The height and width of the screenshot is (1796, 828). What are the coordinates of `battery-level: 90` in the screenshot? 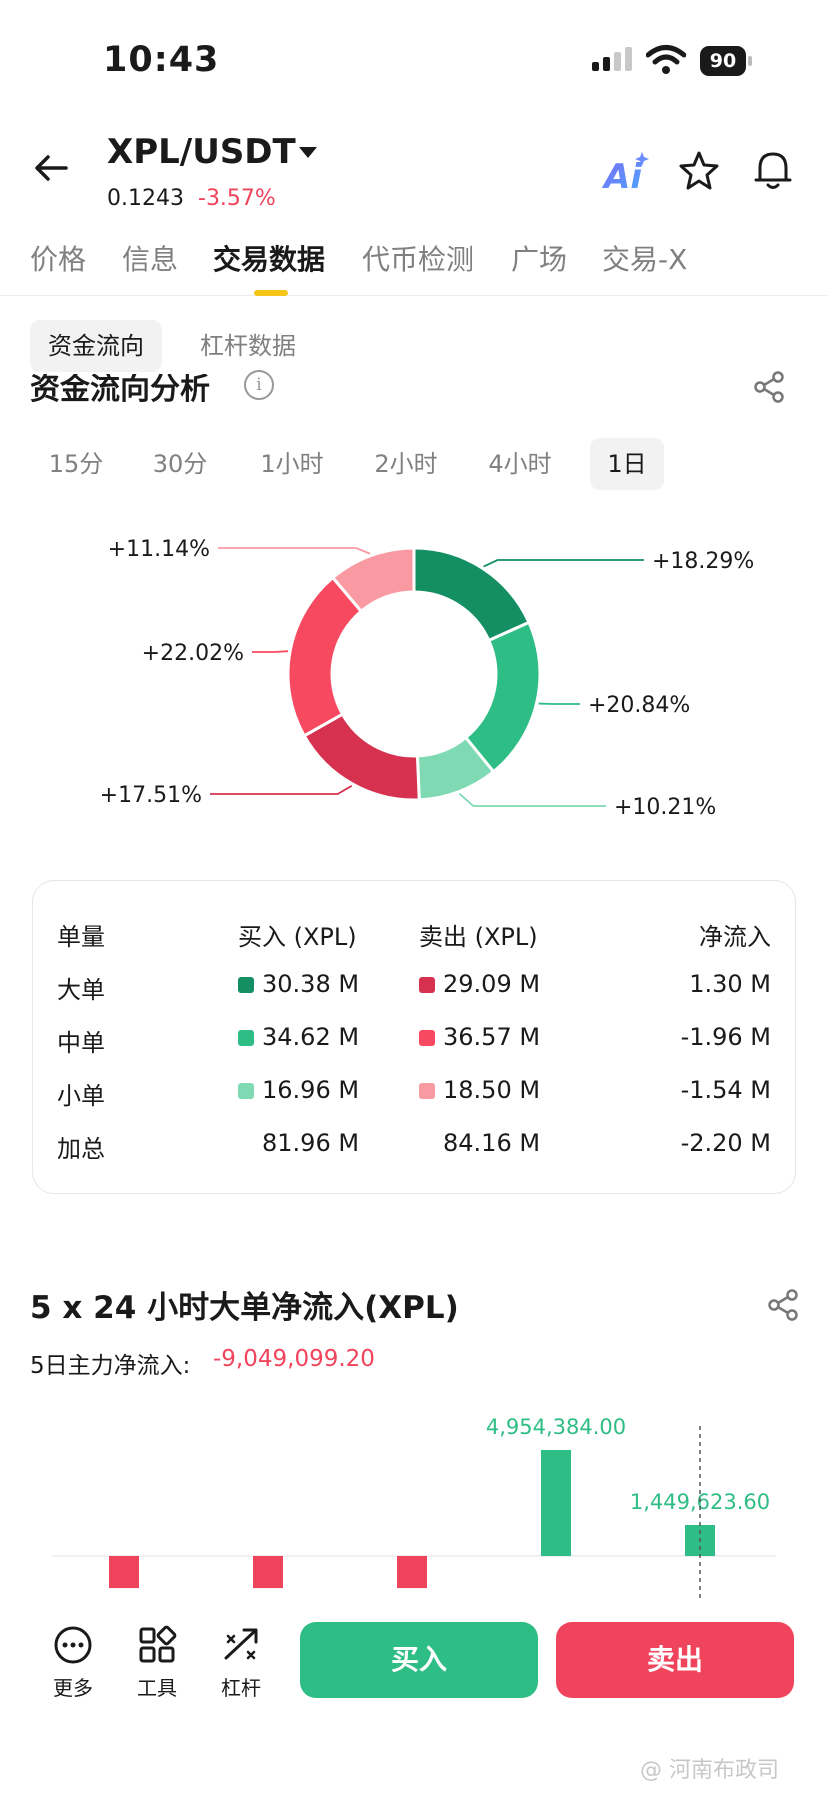 It's located at (723, 61).